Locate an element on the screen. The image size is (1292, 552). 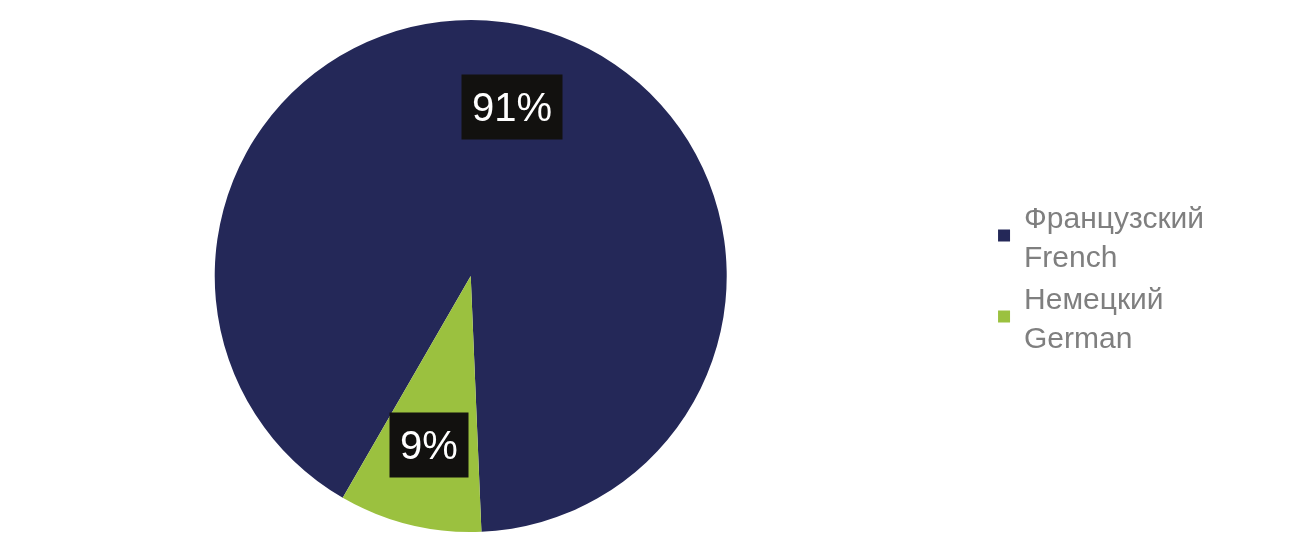
legend-label: Немецкий German is located at coordinates (1094, 317).